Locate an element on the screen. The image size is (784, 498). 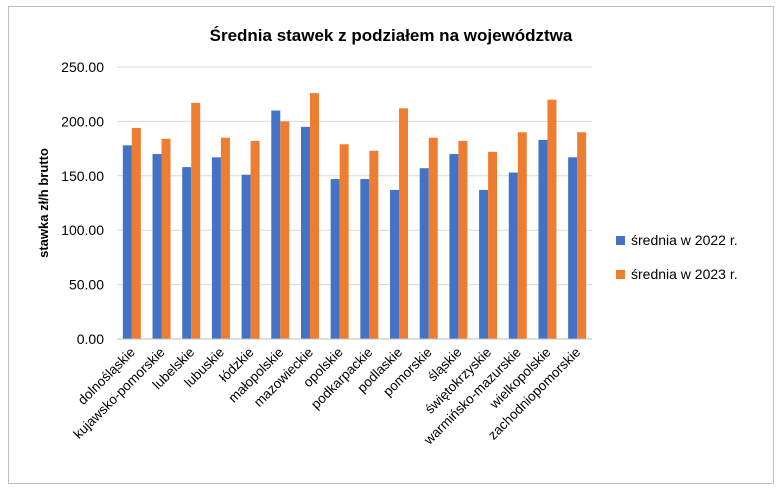
legend-label: średnia w 2023 r. is located at coordinates (684, 274).